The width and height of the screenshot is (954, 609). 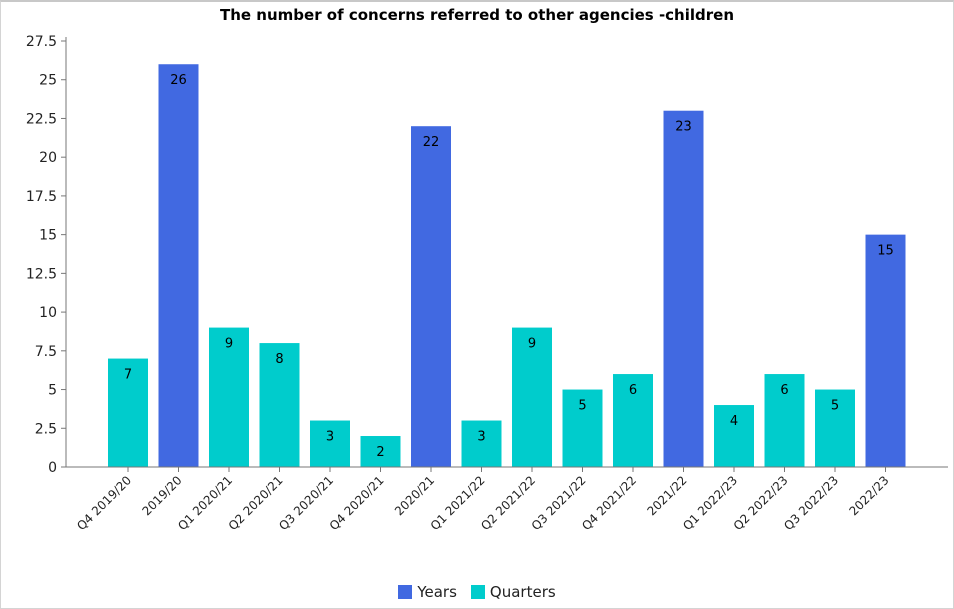 What do you see at coordinates (178, 80) in the screenshot?
I see `data-label: 26` at bounding box center [178, 80].